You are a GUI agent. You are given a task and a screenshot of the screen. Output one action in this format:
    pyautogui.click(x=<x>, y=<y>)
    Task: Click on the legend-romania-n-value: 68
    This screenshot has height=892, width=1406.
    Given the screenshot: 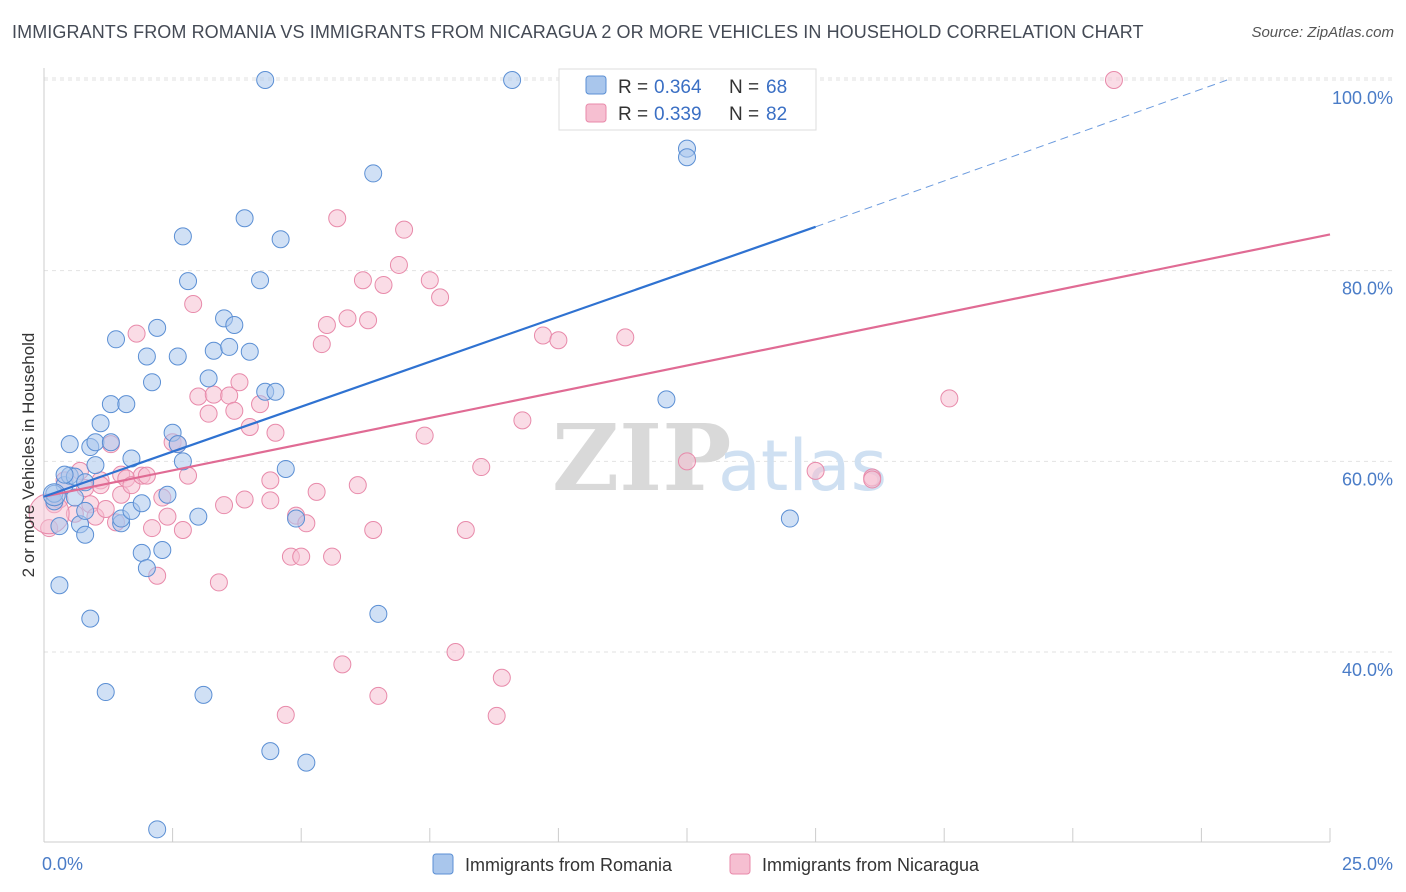 What is the action you would take?
    pyautogui.click(x=776, y=87)
    